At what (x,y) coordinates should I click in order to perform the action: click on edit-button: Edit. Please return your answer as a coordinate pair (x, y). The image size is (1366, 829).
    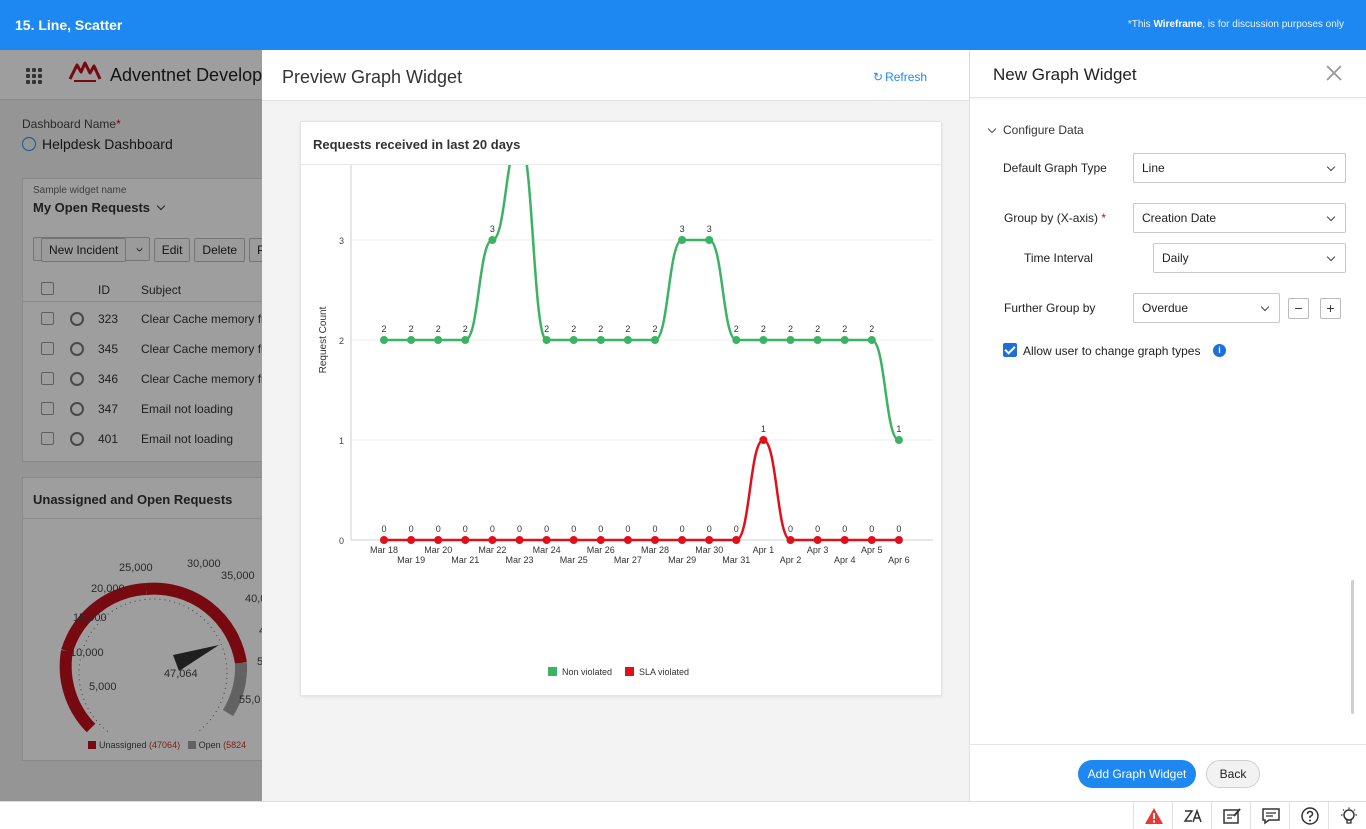
    Looking at the image, I should click on (172, 250).